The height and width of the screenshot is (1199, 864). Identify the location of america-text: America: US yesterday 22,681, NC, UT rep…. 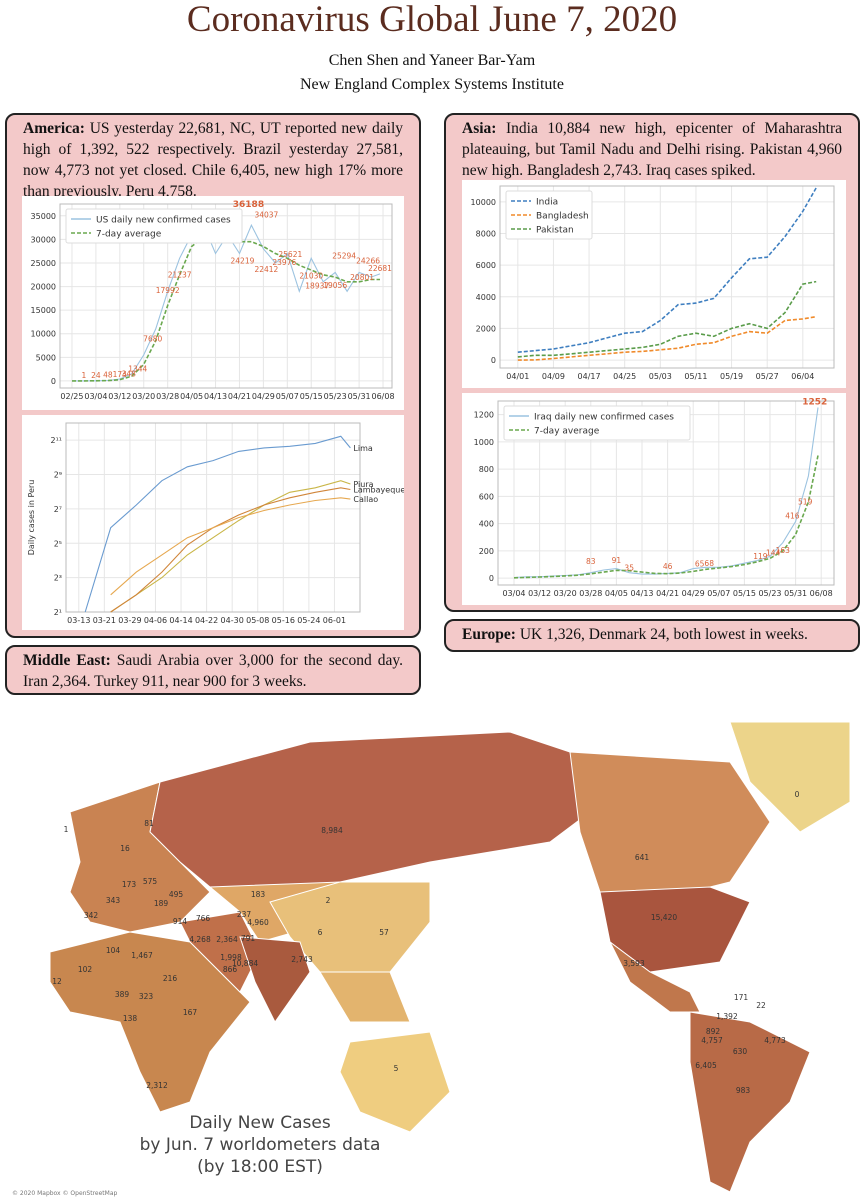
(213, 160).